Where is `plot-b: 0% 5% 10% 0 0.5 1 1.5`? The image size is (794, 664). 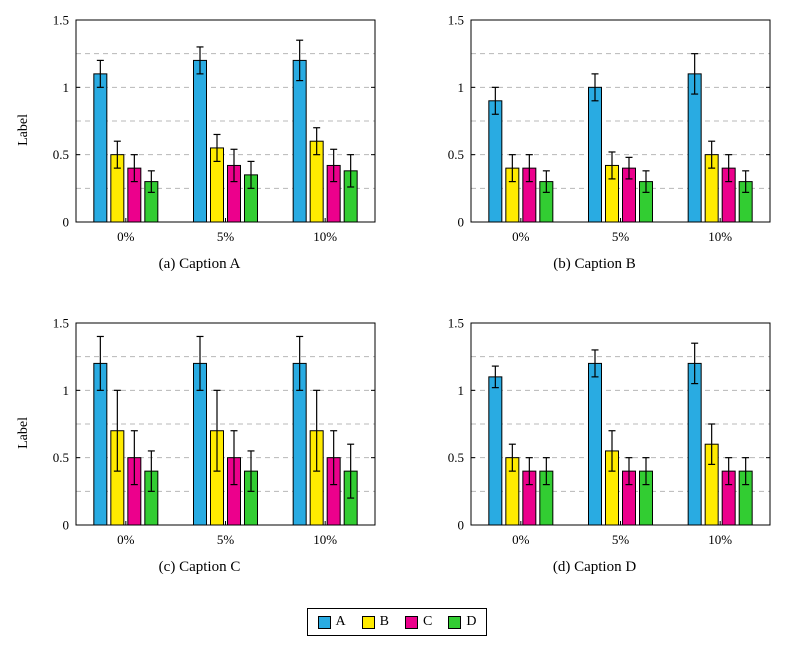
plot-b: 0% 5% 10% 0 0.5 1 1.5 is located at coordinates (608, 128).